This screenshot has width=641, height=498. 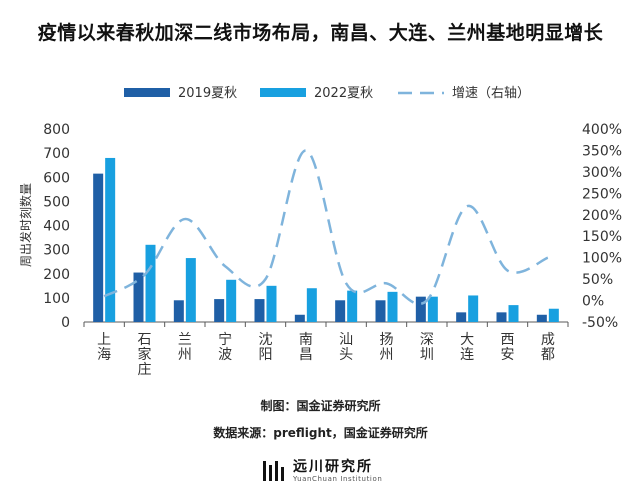 I want to click on y-tick-label: 200, so click(x=56, y=275).